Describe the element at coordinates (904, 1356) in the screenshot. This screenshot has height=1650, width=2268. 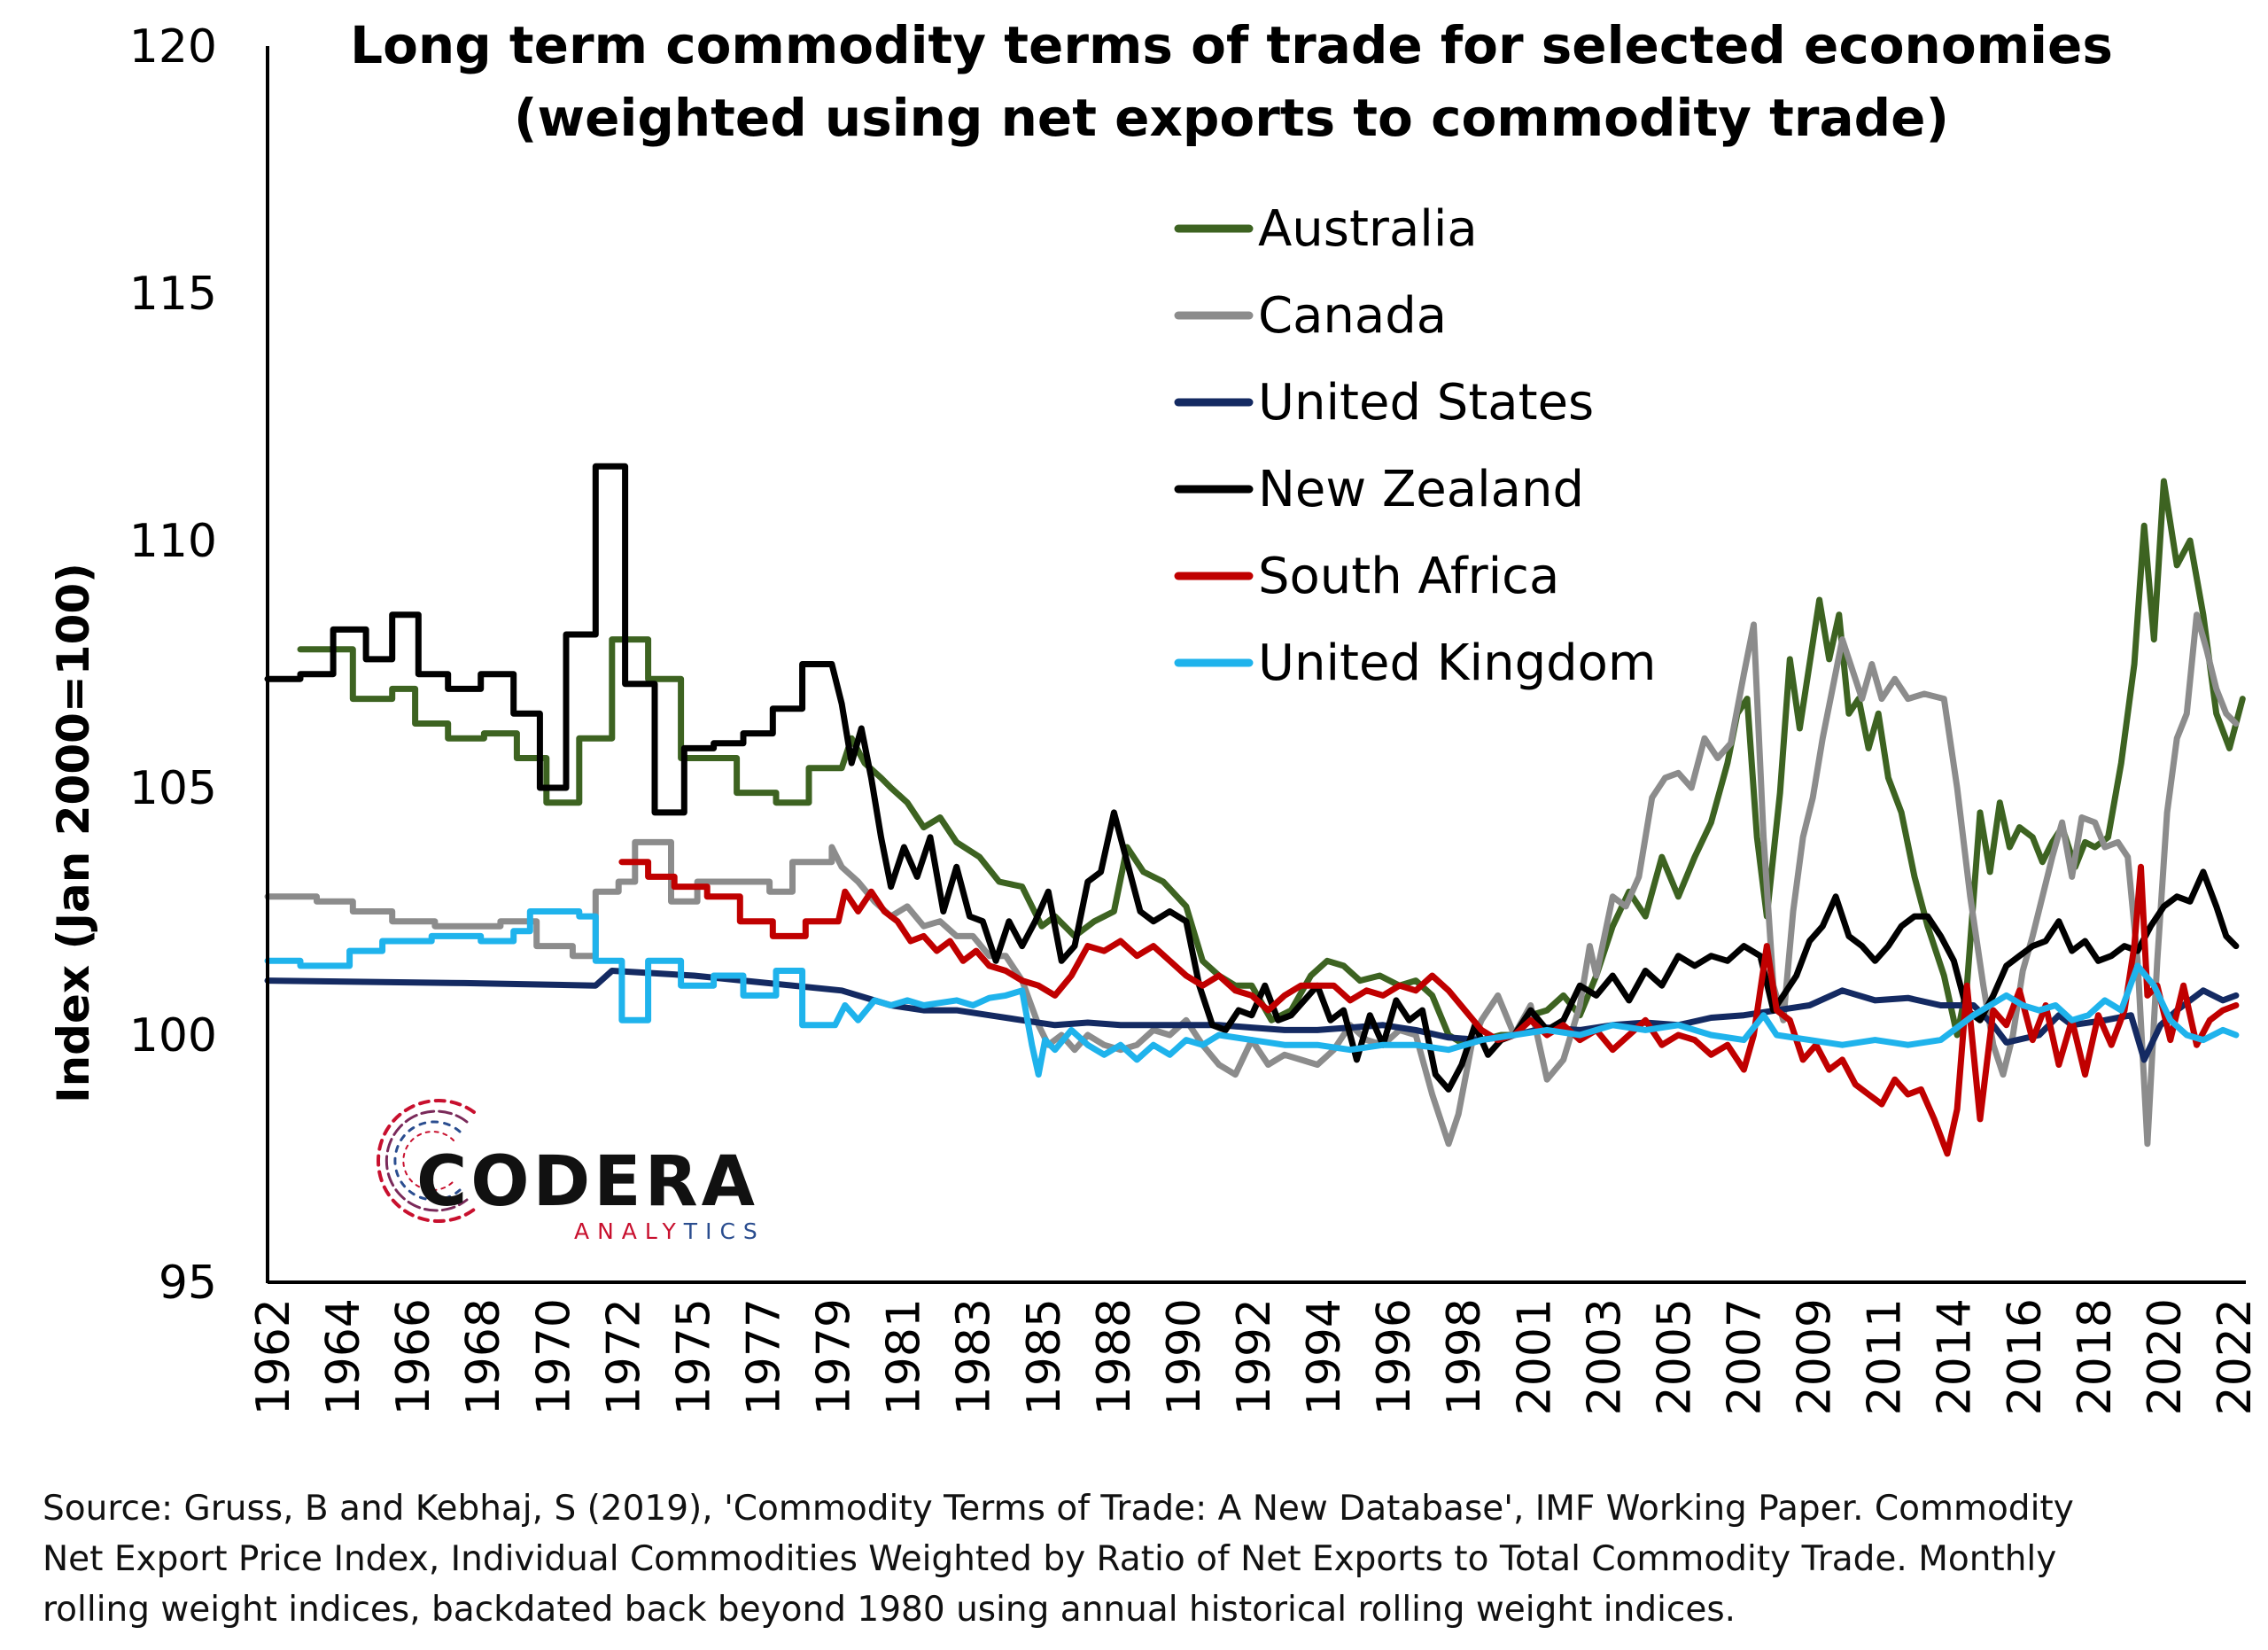
I see `x-tick-label: 1981` at that location.